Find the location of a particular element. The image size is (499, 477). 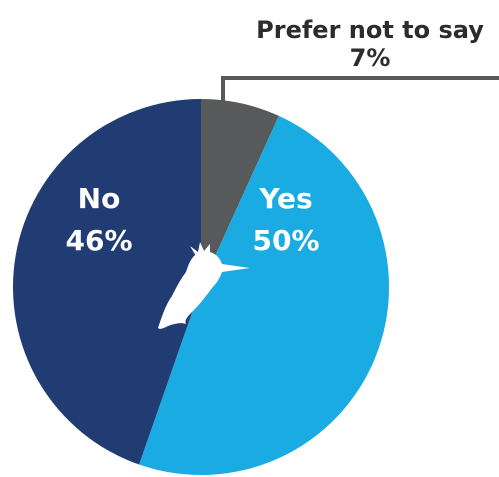

kingfisher-bird-icon is located at coordinates (204, 285).